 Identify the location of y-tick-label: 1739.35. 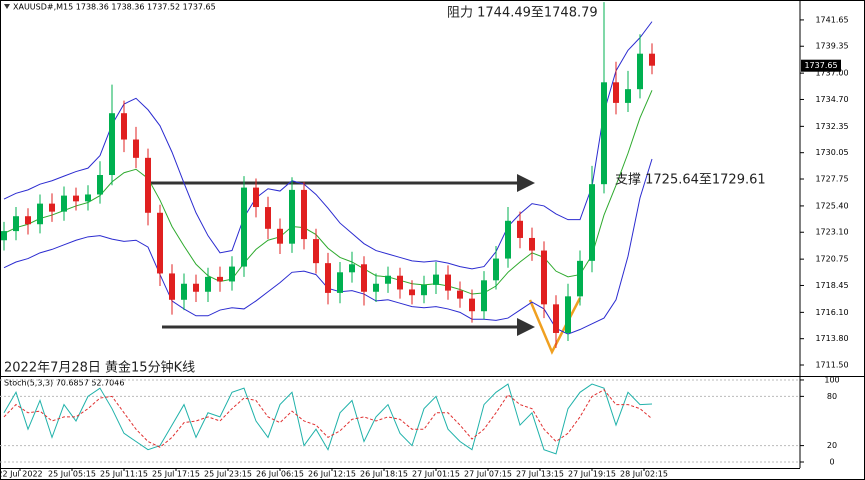
(831, 46).